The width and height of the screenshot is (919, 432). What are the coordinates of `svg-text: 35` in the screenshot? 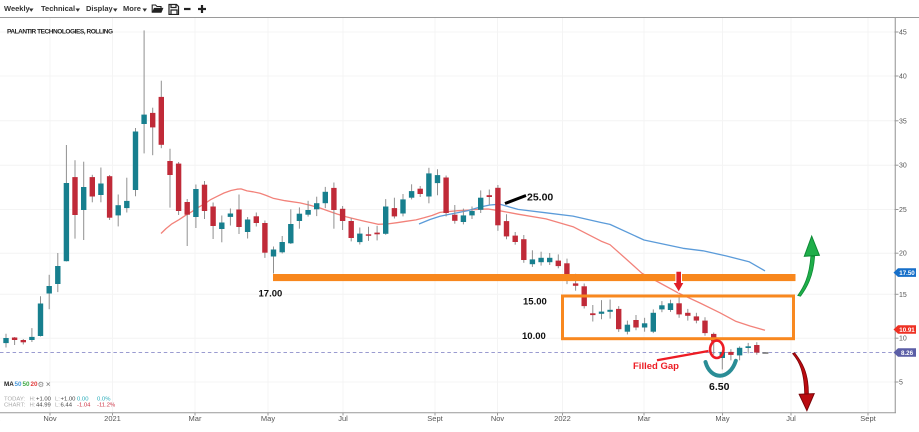 It's located at (903, 121).